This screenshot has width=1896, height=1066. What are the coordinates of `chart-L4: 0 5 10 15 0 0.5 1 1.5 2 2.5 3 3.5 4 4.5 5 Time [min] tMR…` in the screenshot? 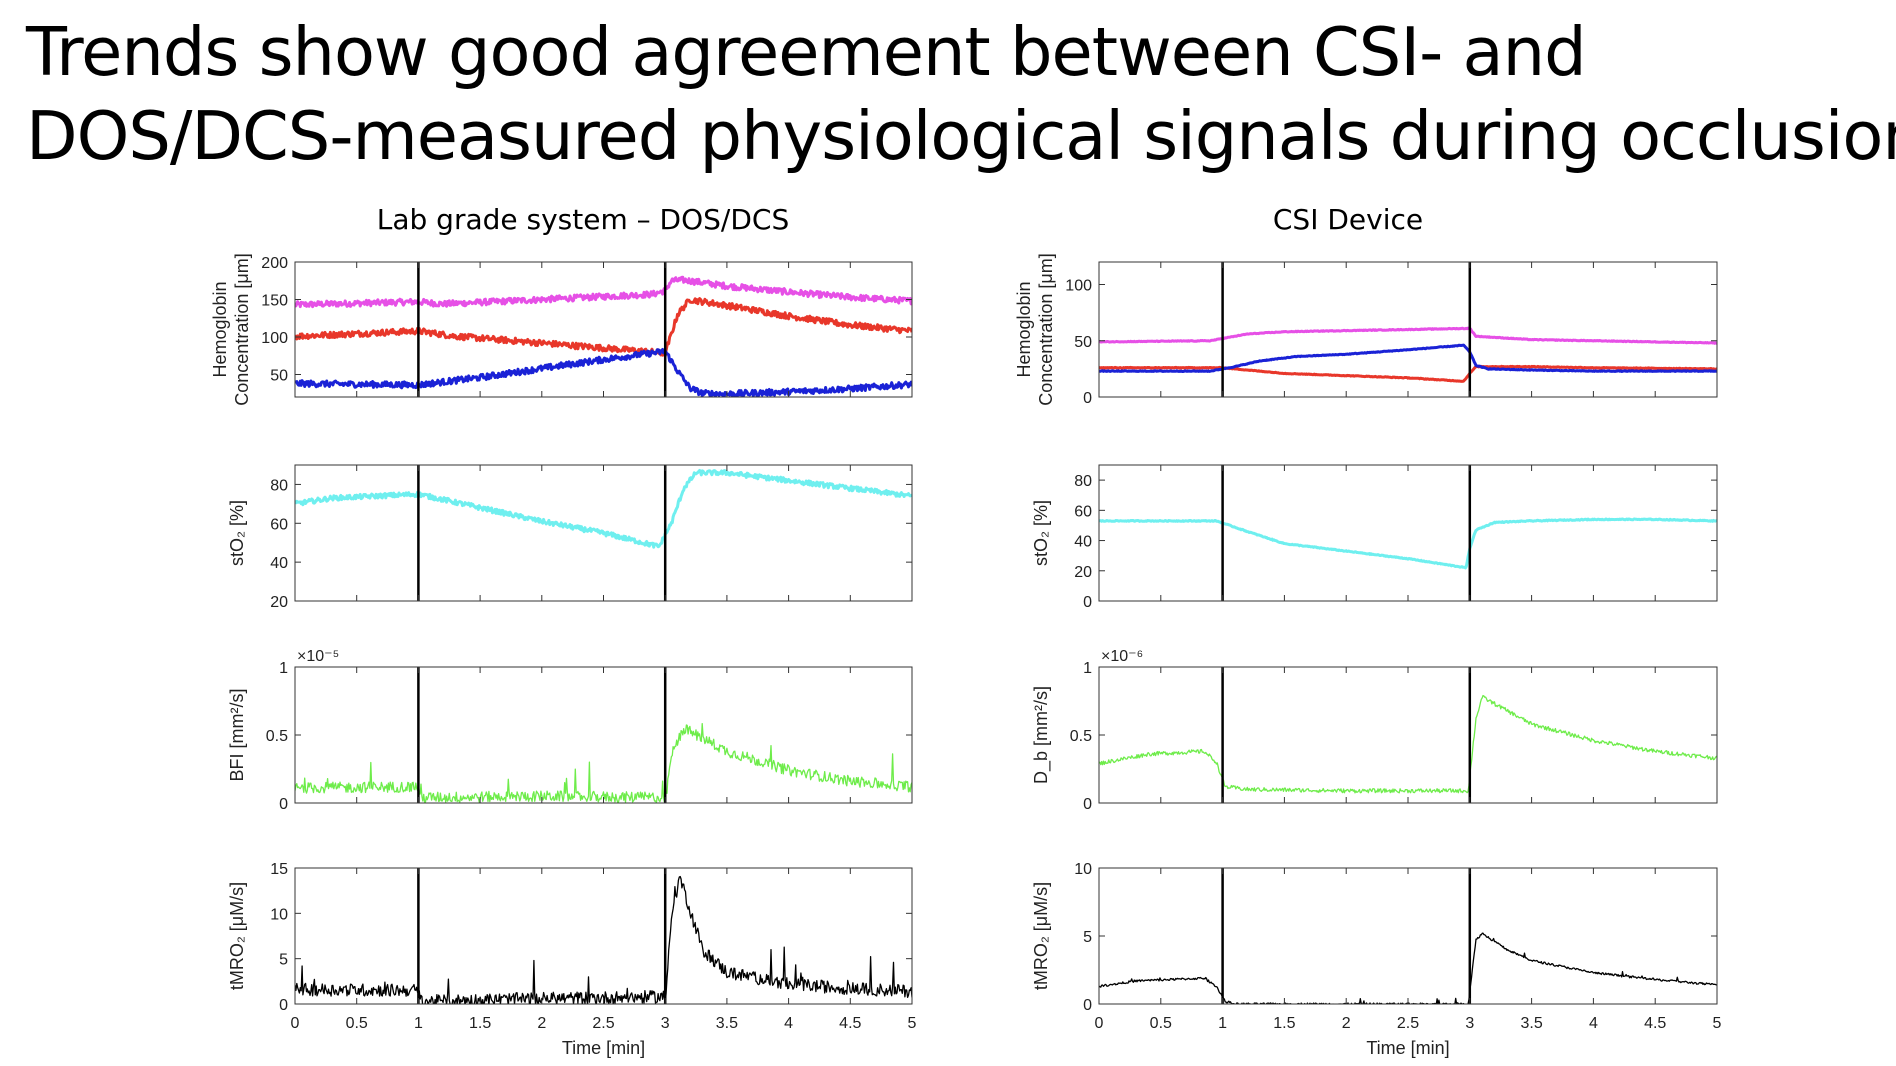 It's located at (572, 959).